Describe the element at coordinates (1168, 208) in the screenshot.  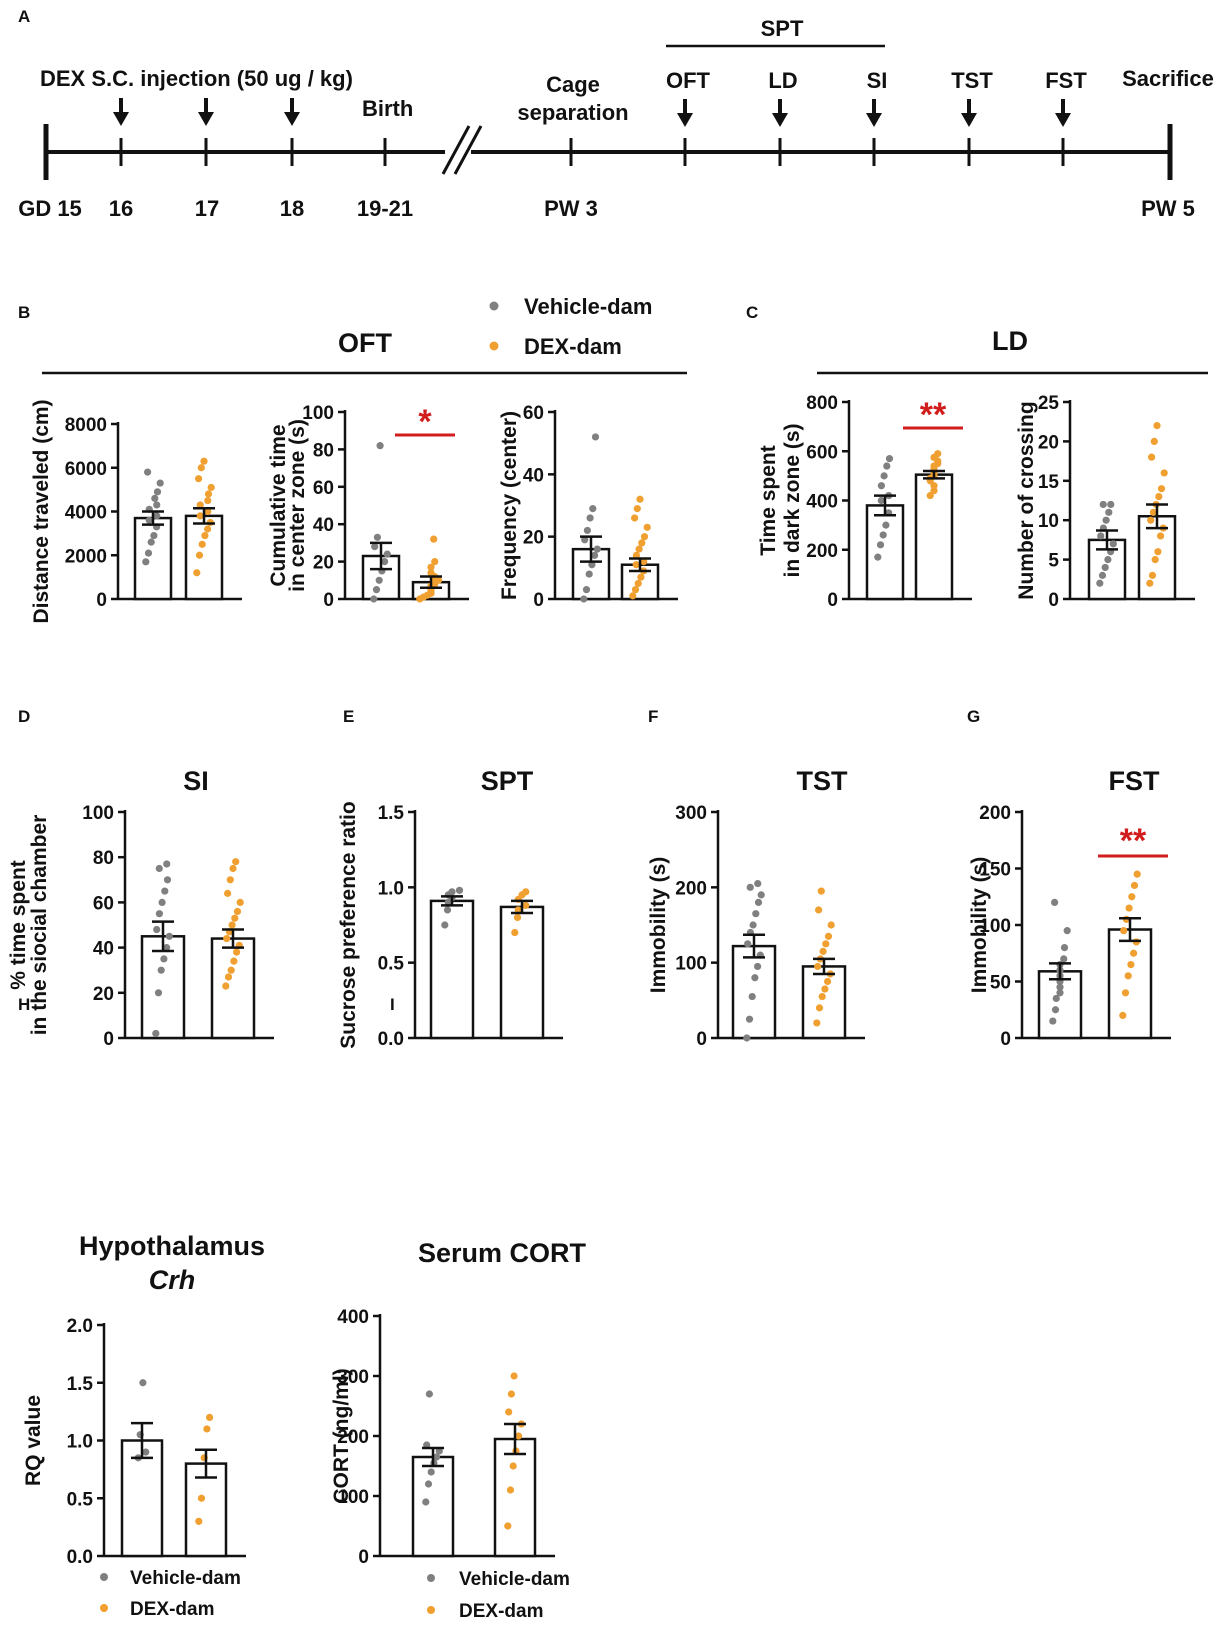
I see `day-pw5: PW 5` at that location.